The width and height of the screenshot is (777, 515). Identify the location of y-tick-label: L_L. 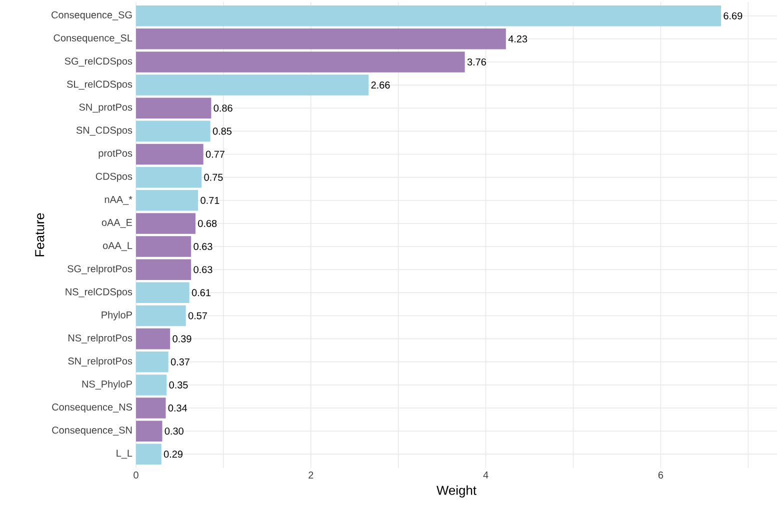
(124, 454).